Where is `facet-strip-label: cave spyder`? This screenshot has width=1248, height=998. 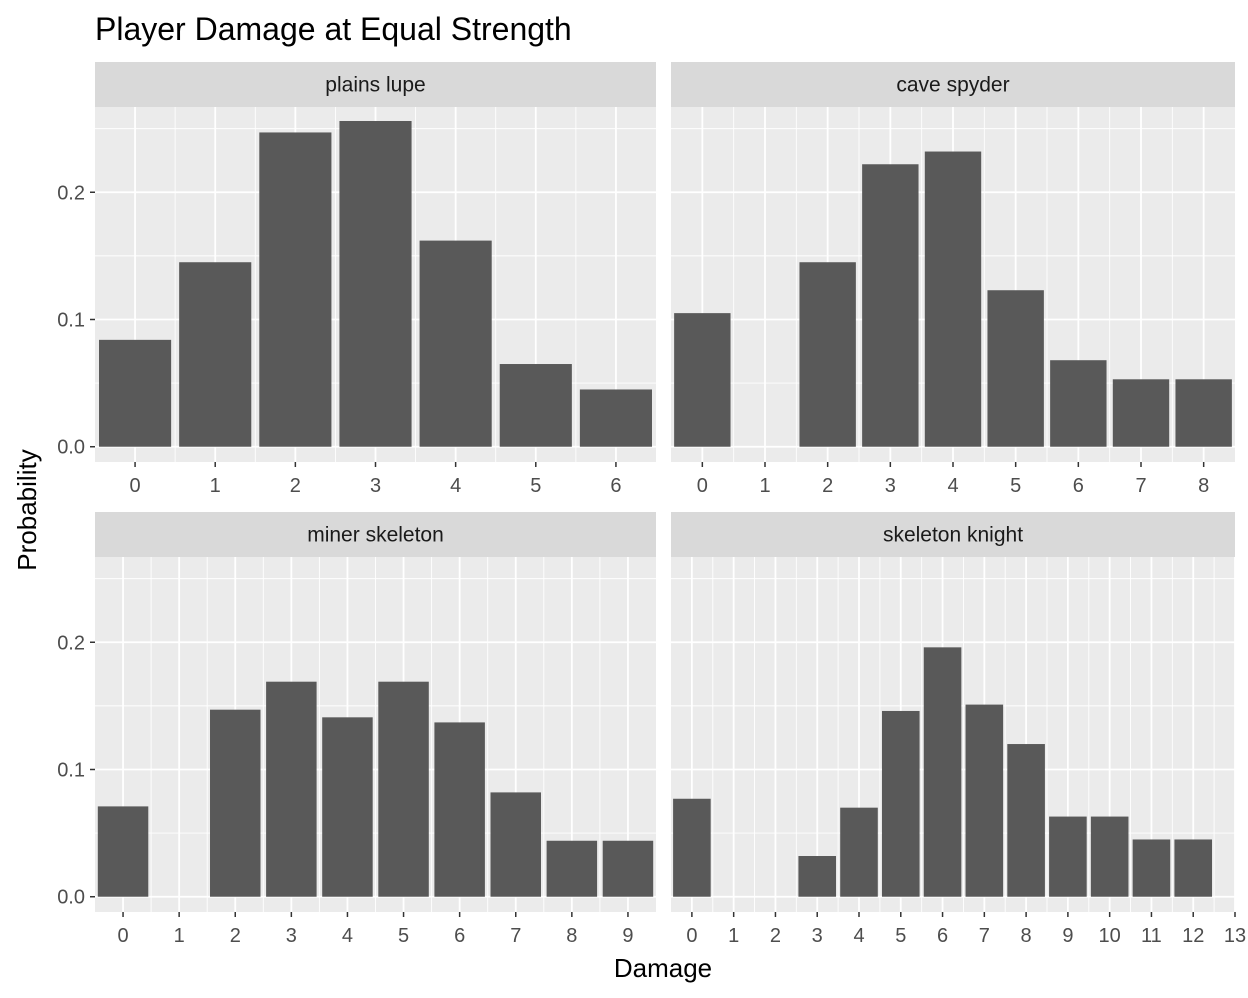
facet-strip-label: cave spyder is located at coordinates (952, 85).